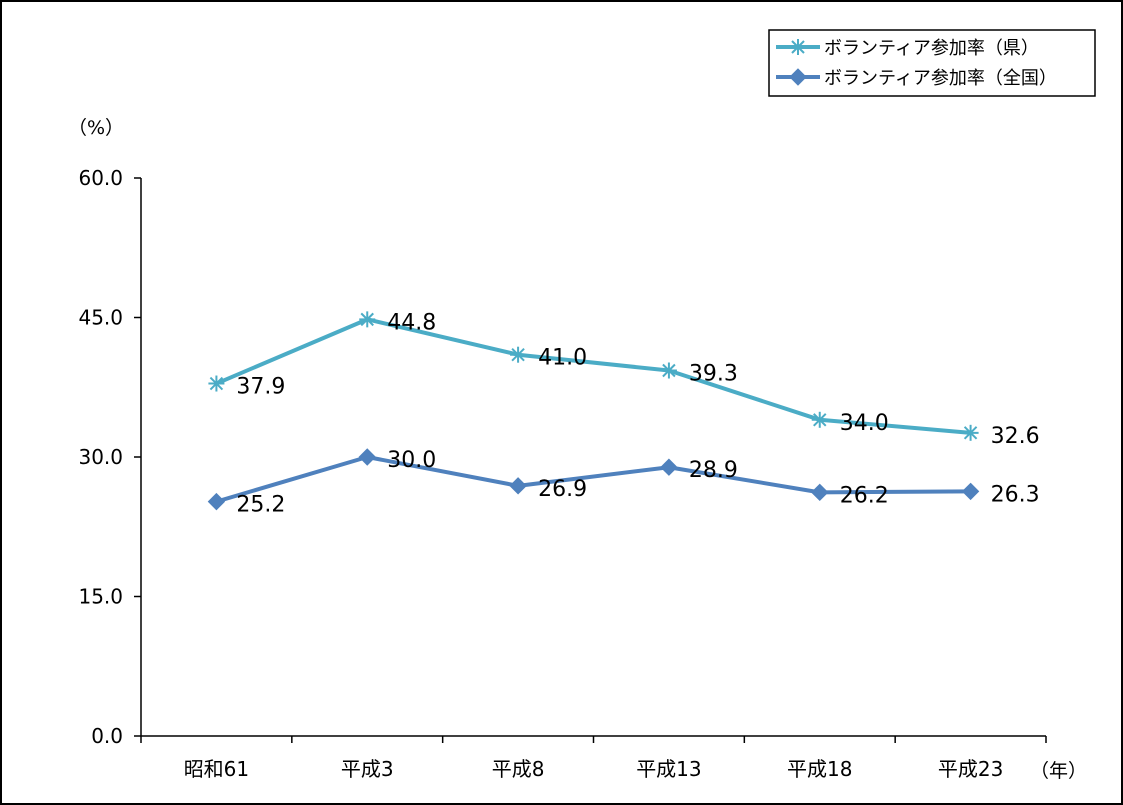 The image size is (1123, 805). Describe the element at coordinates (864, 495) in the screenshot. I see `data-label: 26.2` at that location.